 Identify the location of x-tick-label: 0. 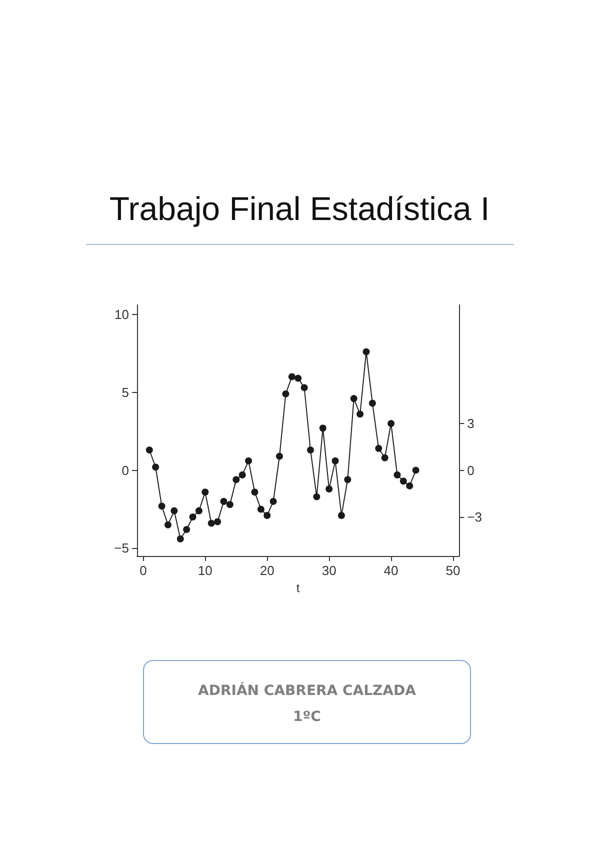
(143, 570).